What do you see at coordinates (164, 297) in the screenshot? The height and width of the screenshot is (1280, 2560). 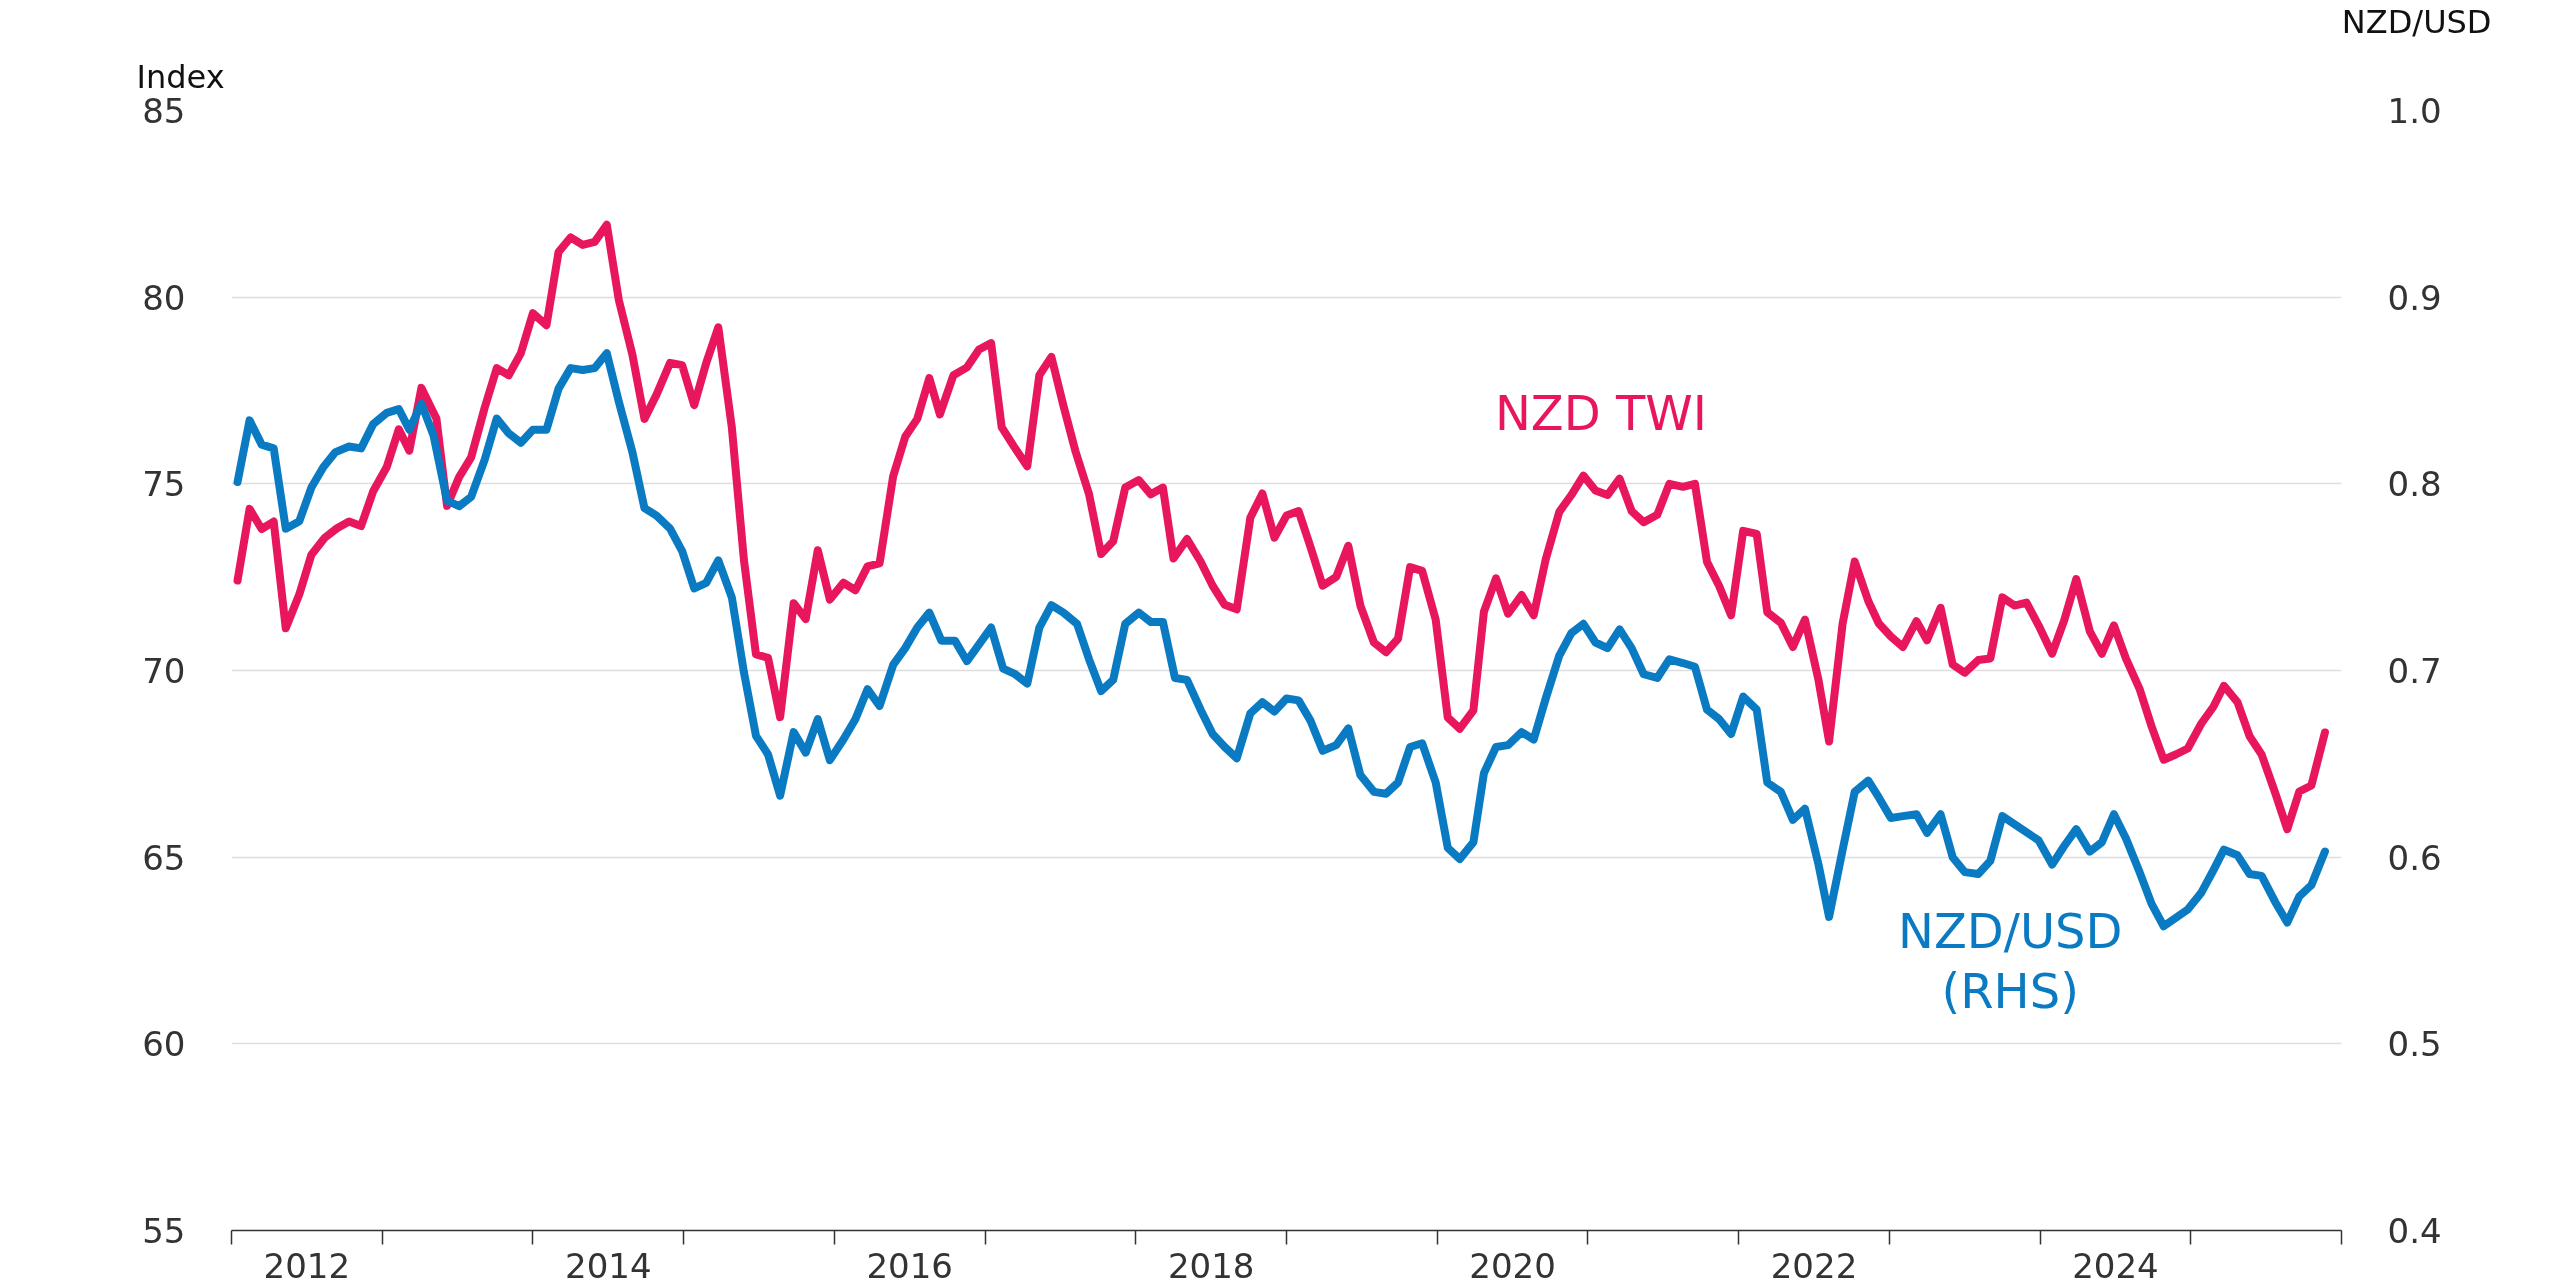 I see `y-tick-label: 80` at bounding box center [164, 297].